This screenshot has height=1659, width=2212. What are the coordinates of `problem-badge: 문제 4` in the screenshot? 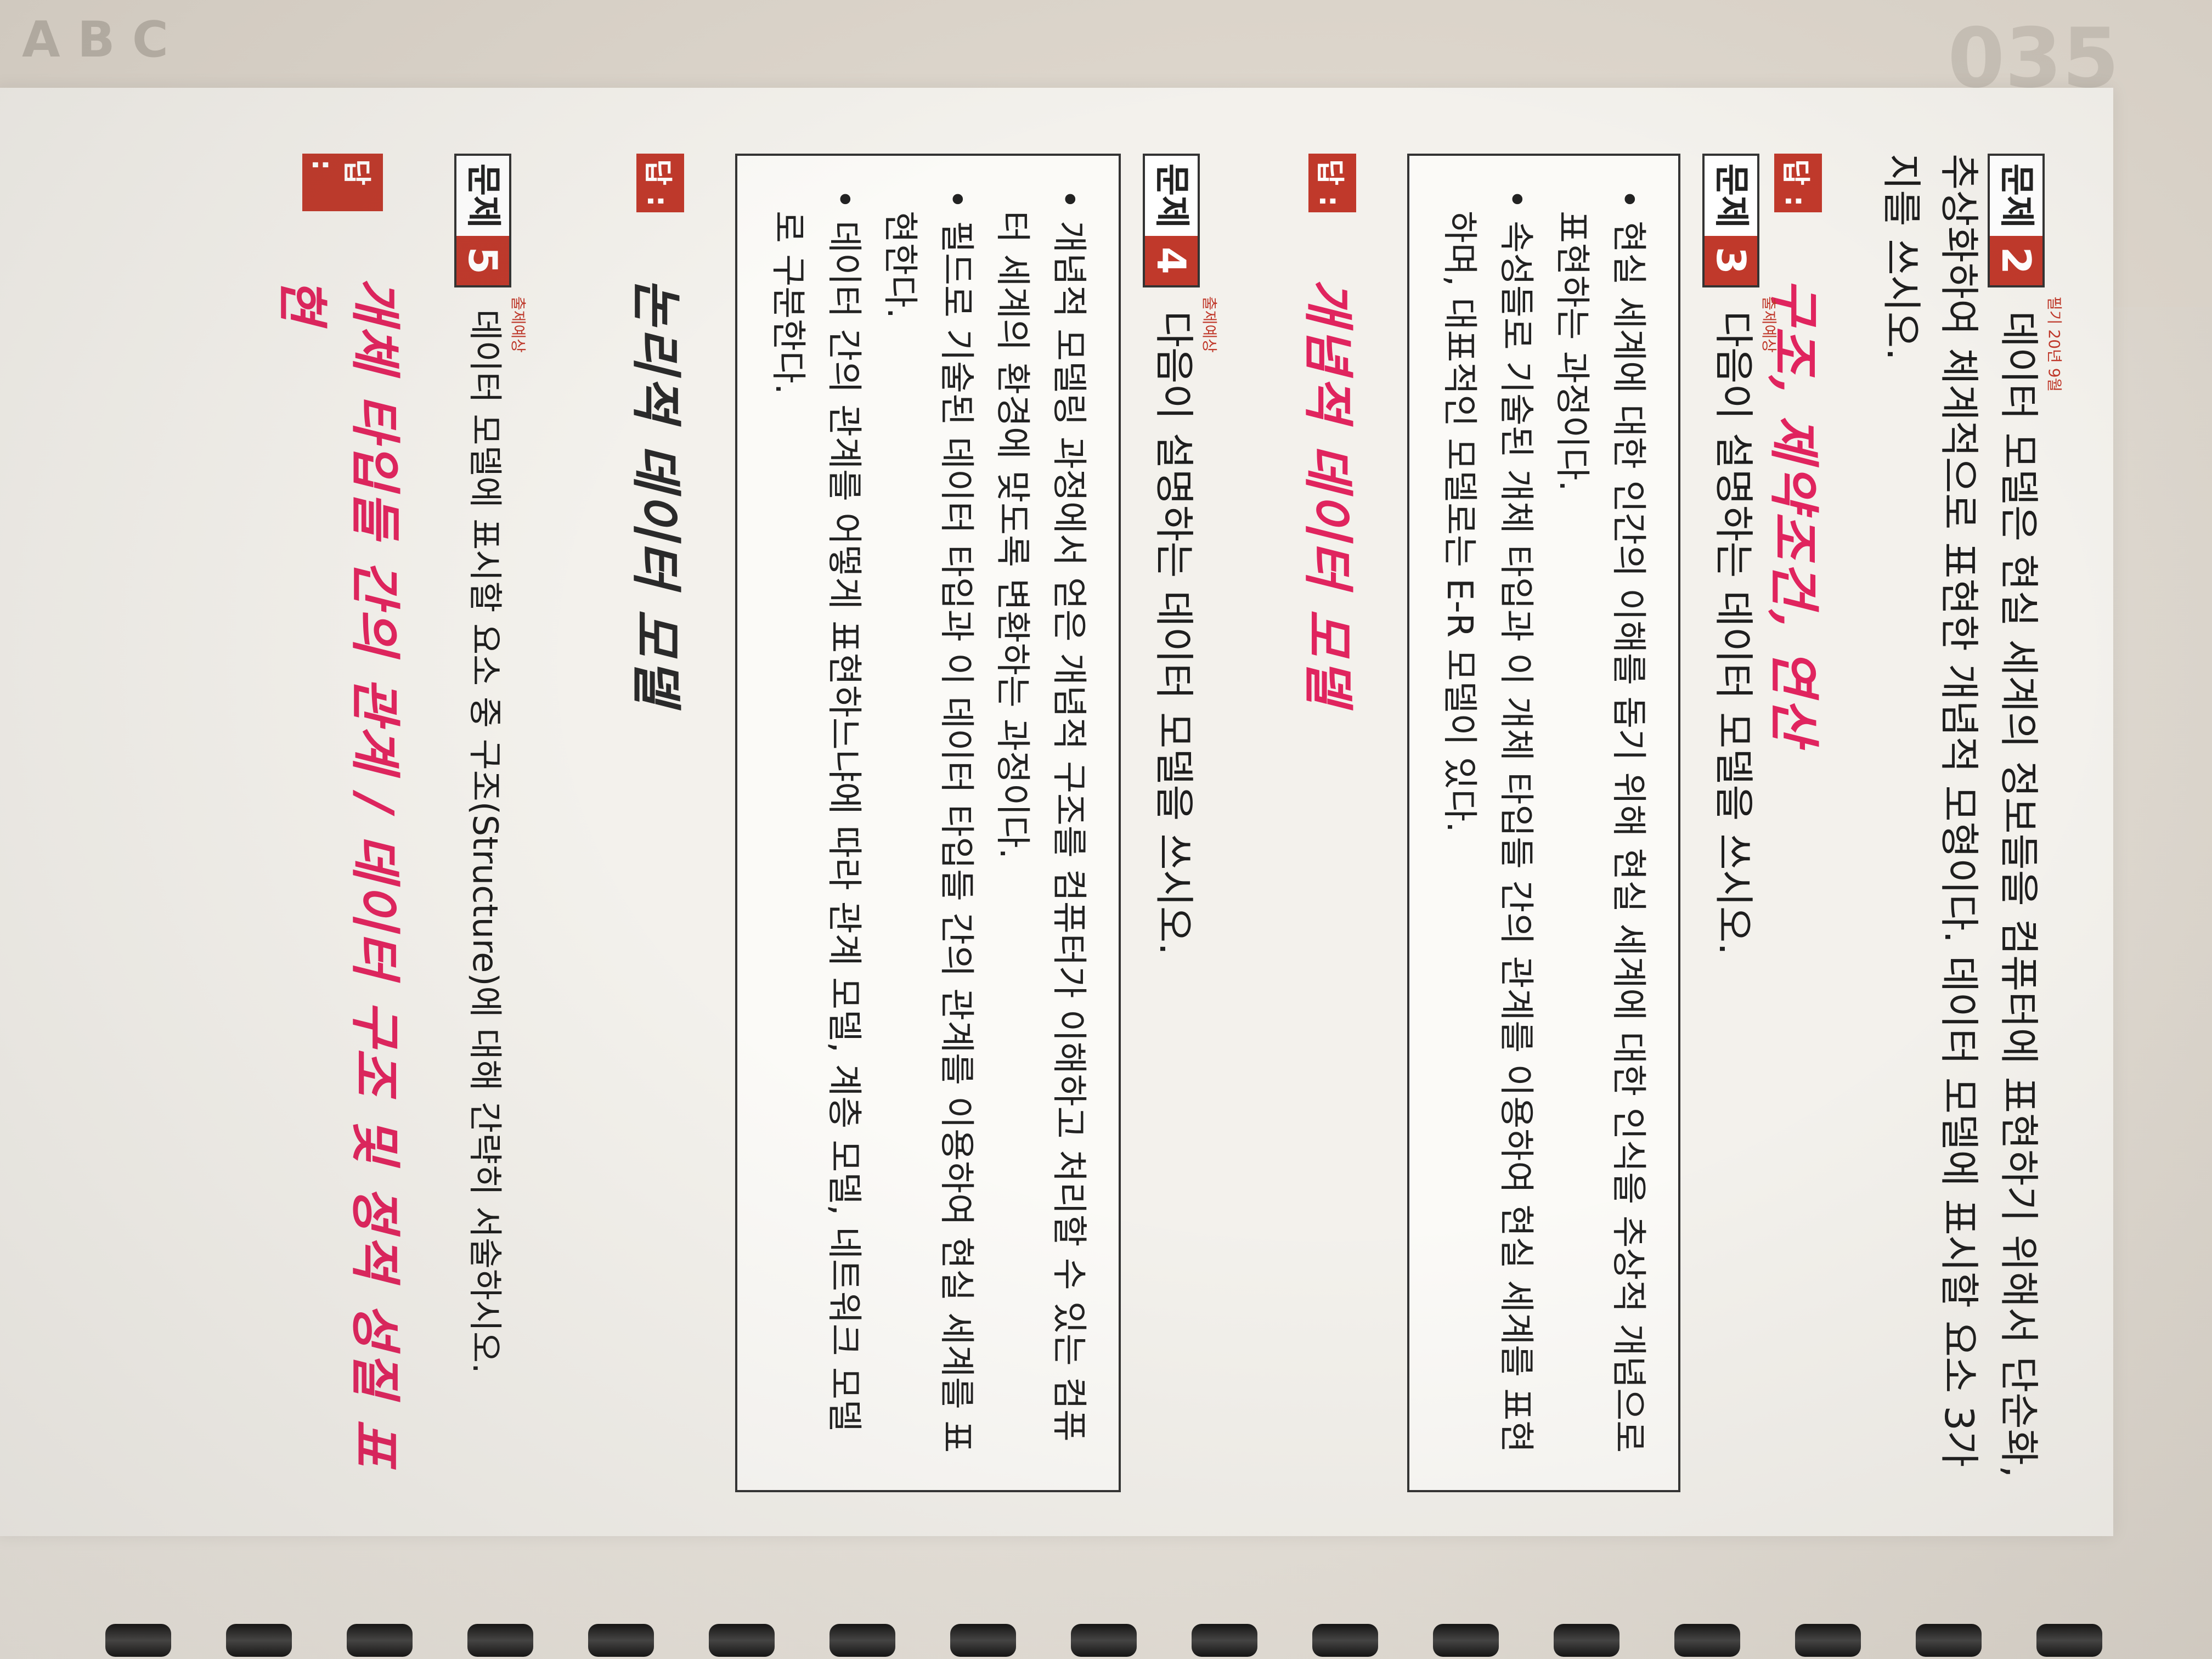 It's located at (1171, 220).